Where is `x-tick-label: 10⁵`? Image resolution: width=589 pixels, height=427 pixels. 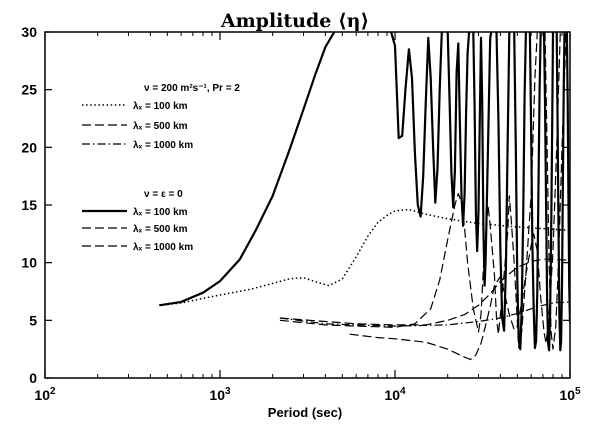
x-tick-label: 10⁵ is located at coordinates (570, 394).